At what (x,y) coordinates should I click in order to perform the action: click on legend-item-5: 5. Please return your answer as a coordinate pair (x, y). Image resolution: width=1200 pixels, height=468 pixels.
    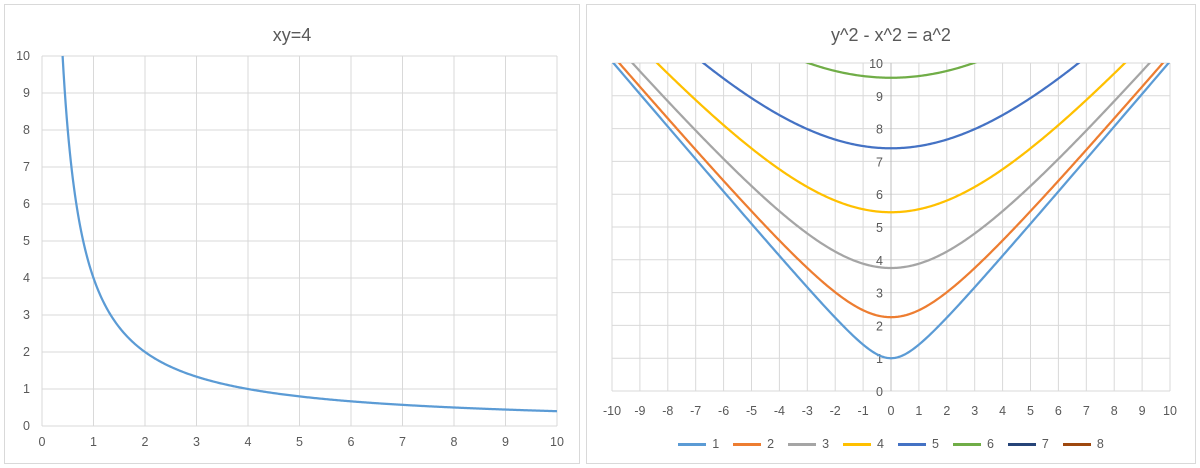
    Looking at the image, I should click on (918, 444).